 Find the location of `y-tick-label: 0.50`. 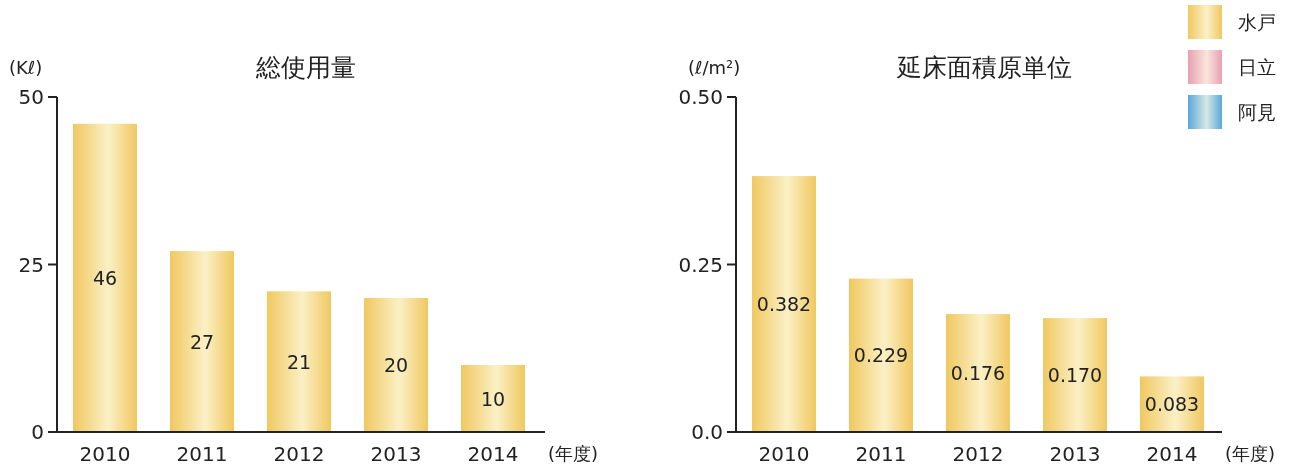

y-tick-label: 0.50 is located at coordinates (700, 97).